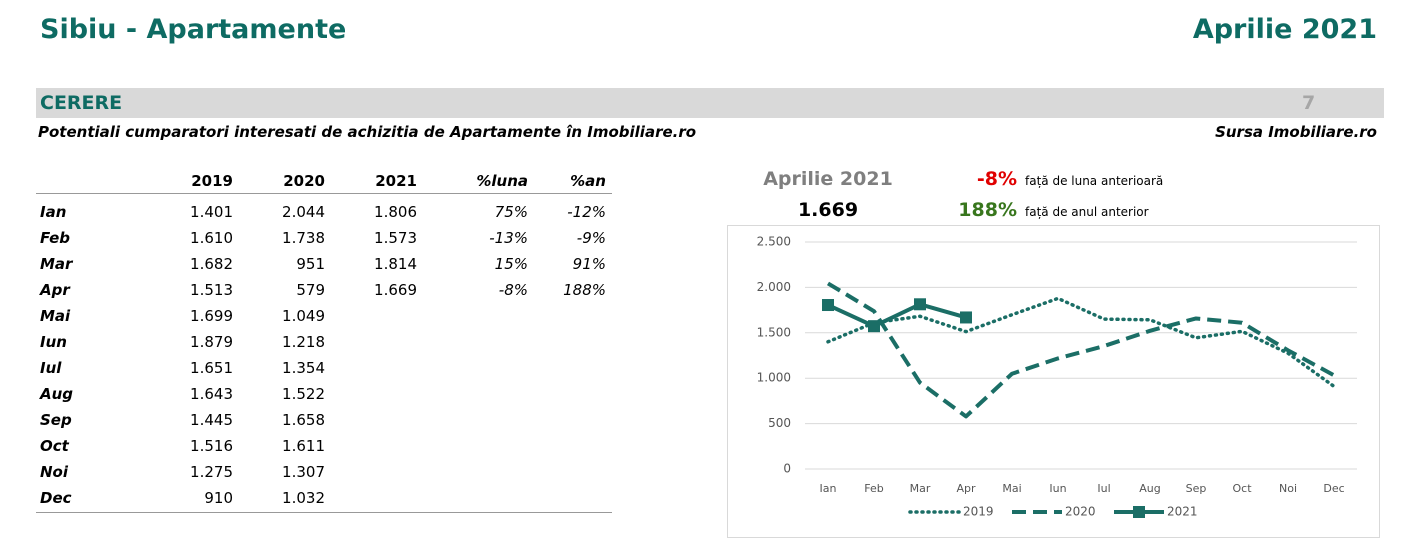  Describe the element at coordinates (1094, 181) in the screenshot. I see `monthly-text: față de luna anterioară` at that location.